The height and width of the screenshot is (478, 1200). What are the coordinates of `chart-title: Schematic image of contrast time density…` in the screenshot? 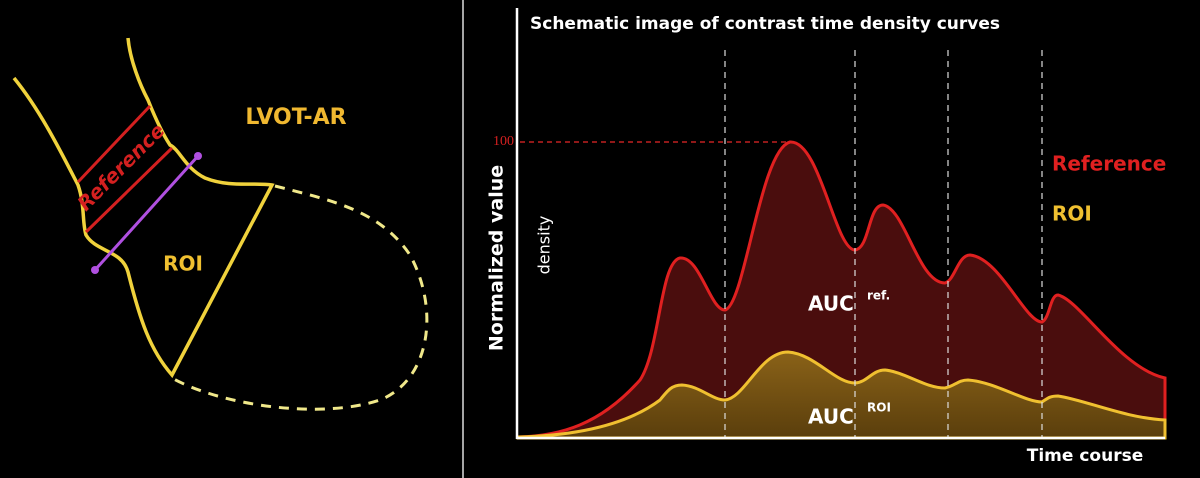 It's located at (765, 24).